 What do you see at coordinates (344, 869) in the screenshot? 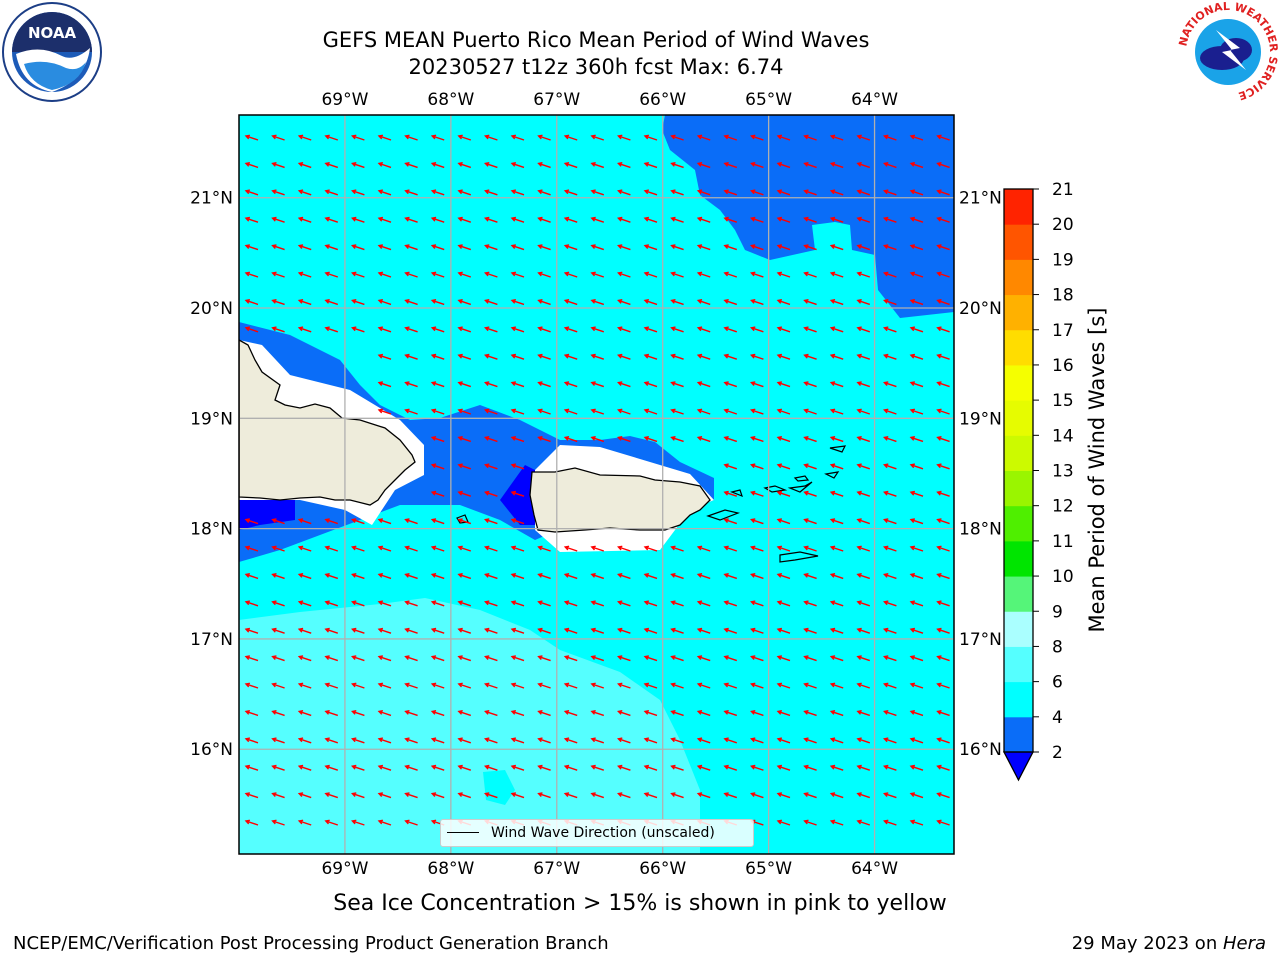
I see `longitude-label: 69°W` at bounding box center [344, 869].